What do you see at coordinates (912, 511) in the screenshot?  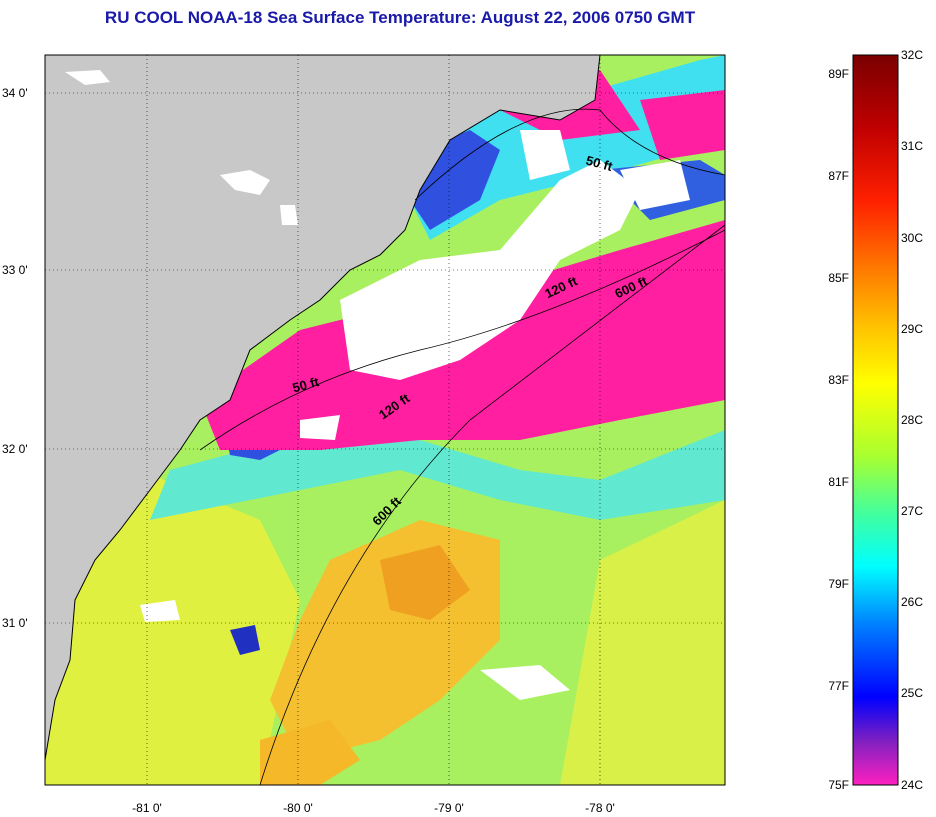 I see `colorbar-c-label: 27C` at bounding box center [912, 511].